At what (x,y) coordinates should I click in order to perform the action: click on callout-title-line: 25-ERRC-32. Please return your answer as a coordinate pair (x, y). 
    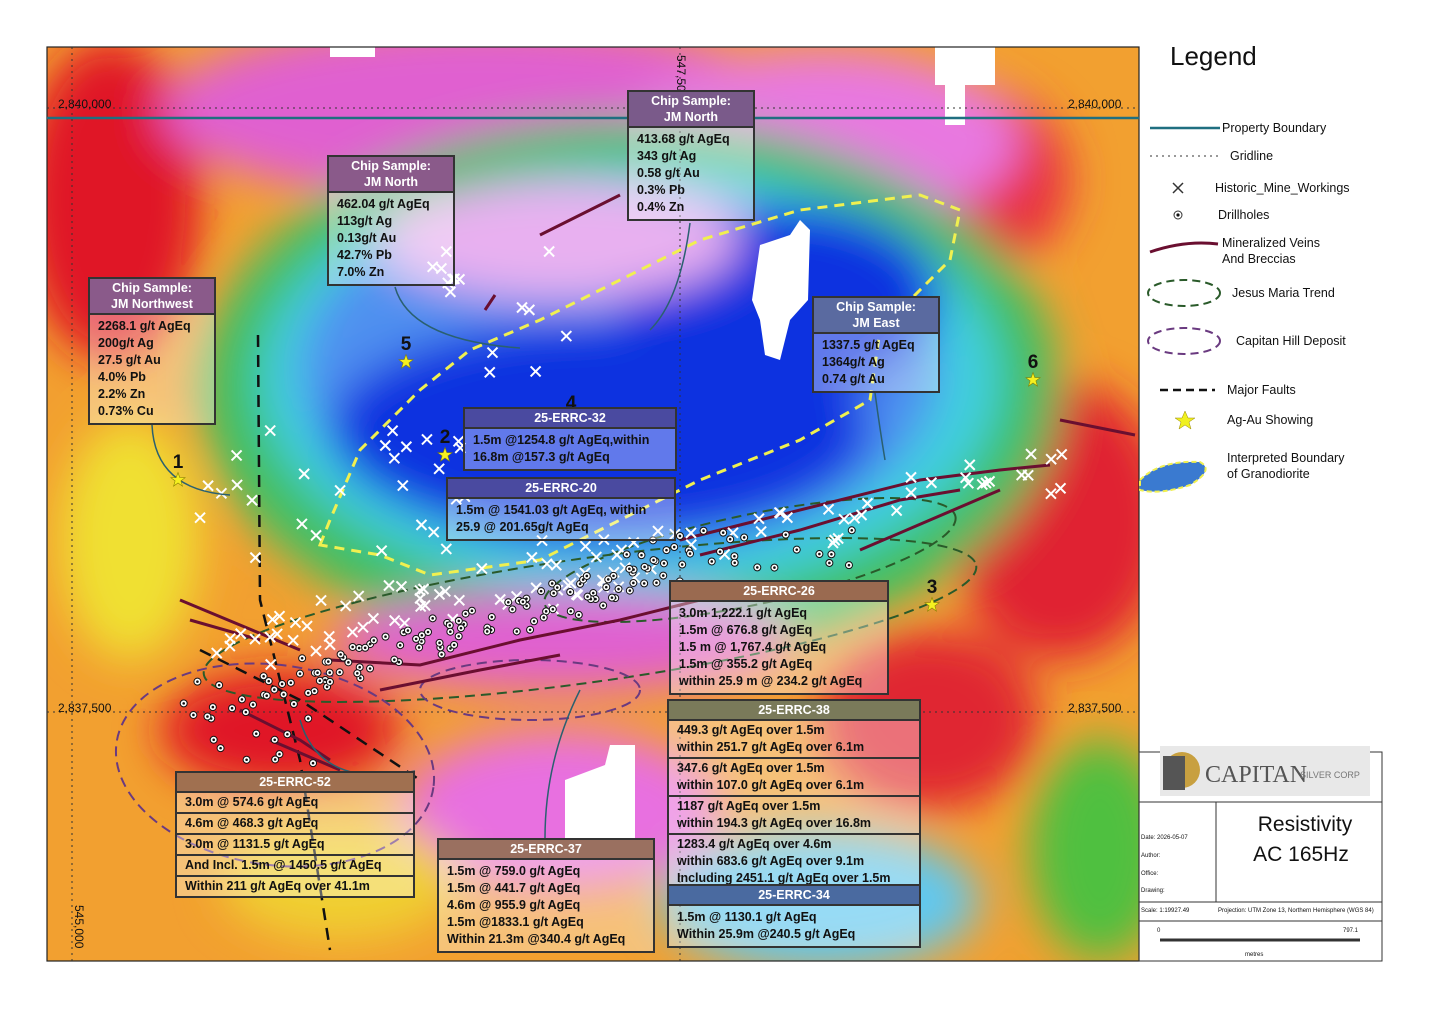
    Looking at the image, I should click on (570, 418).